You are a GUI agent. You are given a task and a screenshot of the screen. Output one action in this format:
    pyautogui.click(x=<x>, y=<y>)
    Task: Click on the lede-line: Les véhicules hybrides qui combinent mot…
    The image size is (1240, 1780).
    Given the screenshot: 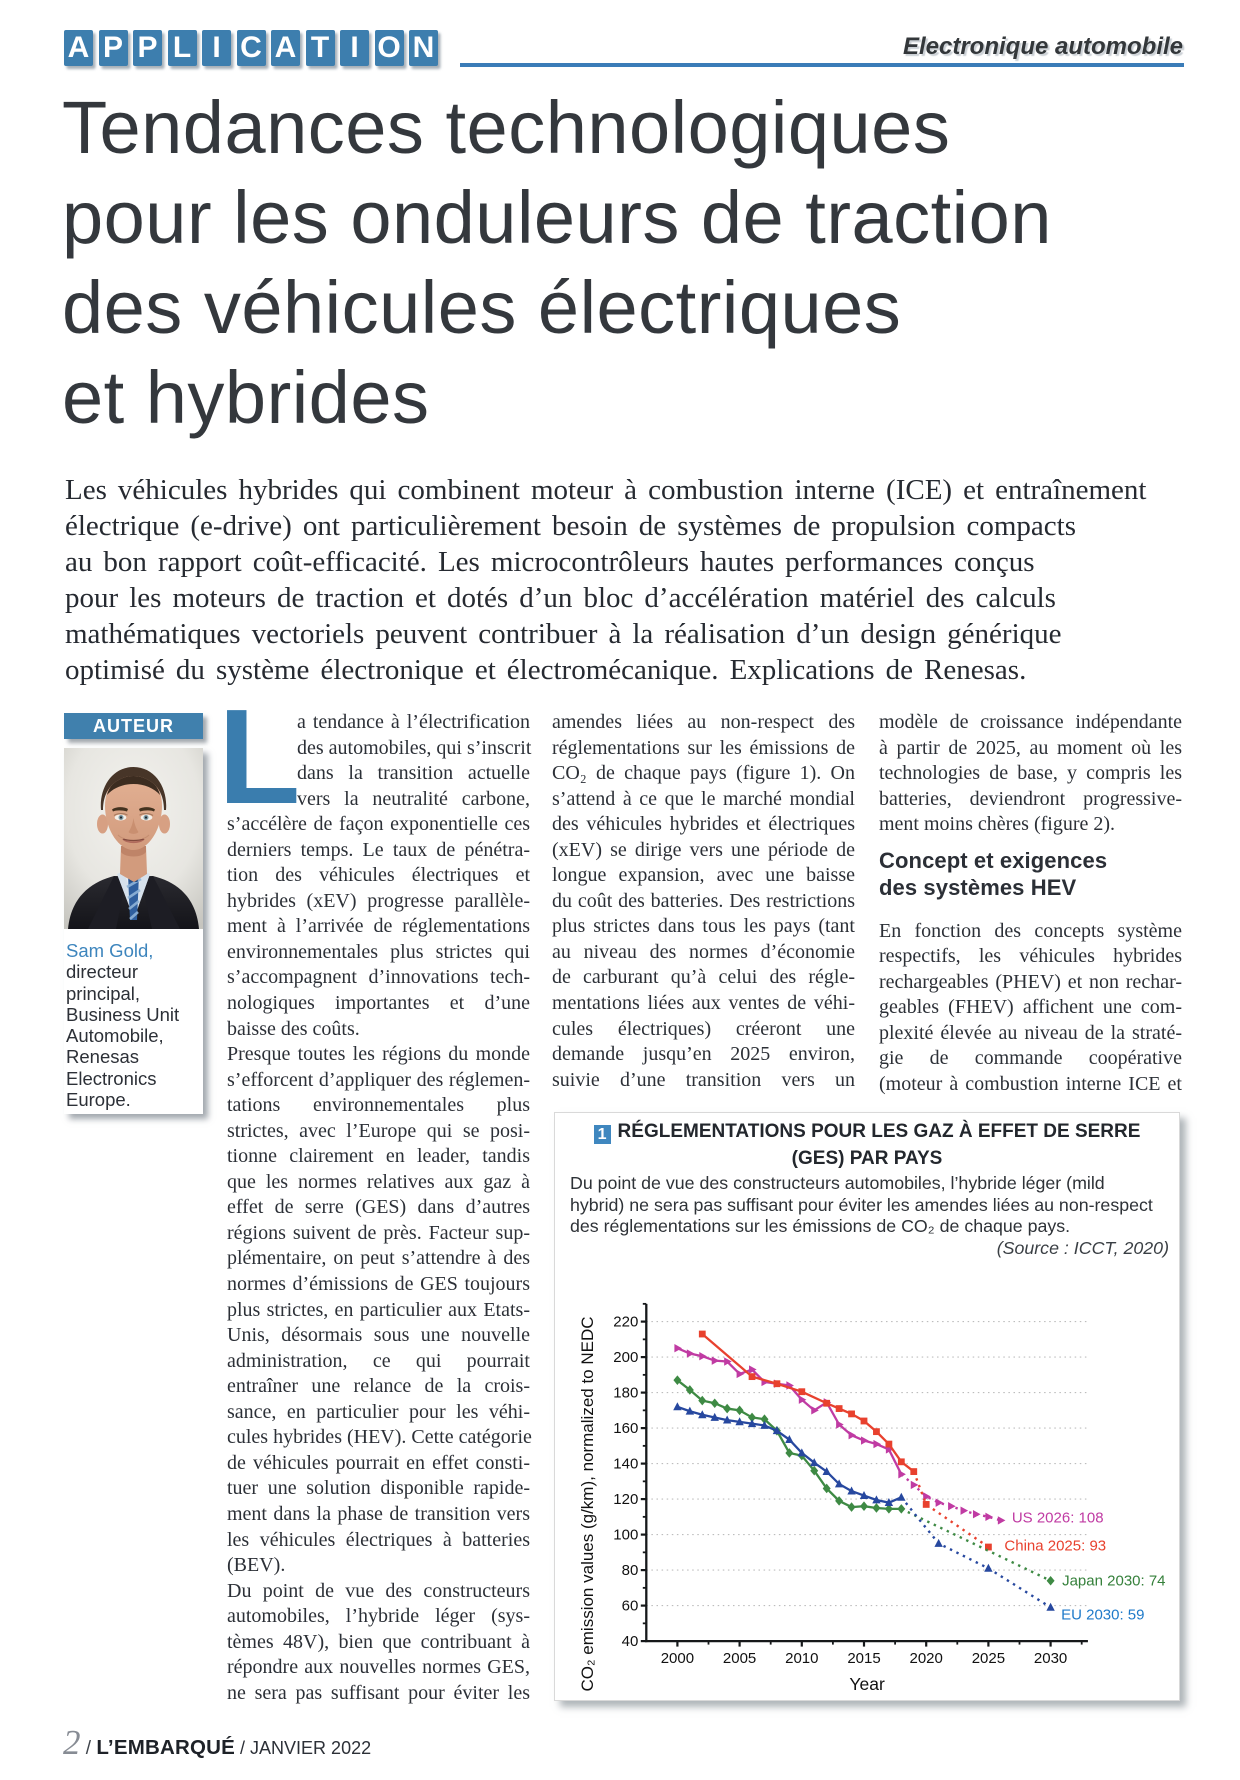 What is the action you would take?
    pyautogui.click(x=606, y=490)
    